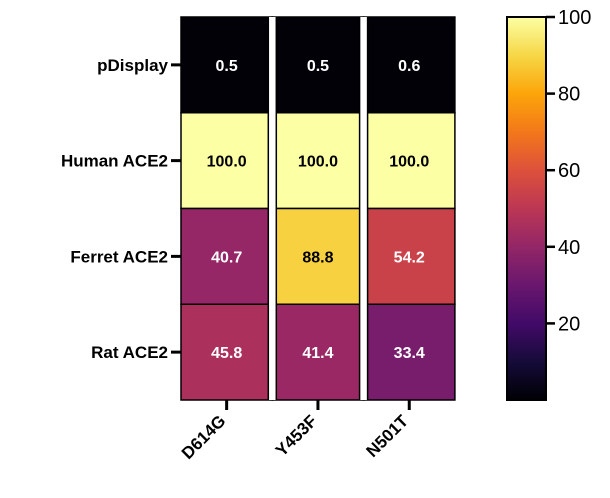  What do you see at coordinates (388, 436) in the screenshot?
I see `column-label: N501T` at bounding box center [388, 436].